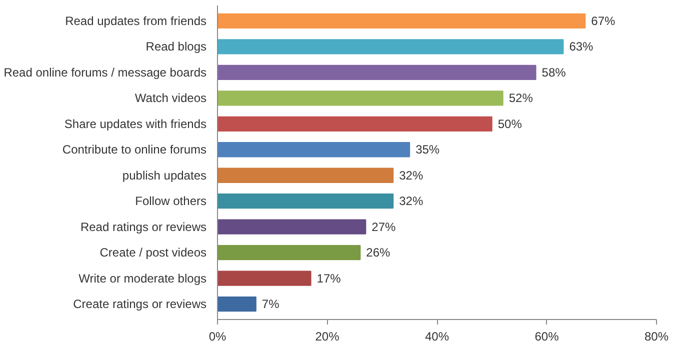  Describe the element at coordinates (176, 47) in the screenshot. I see `y-tick-label: Read blogs` at that location.